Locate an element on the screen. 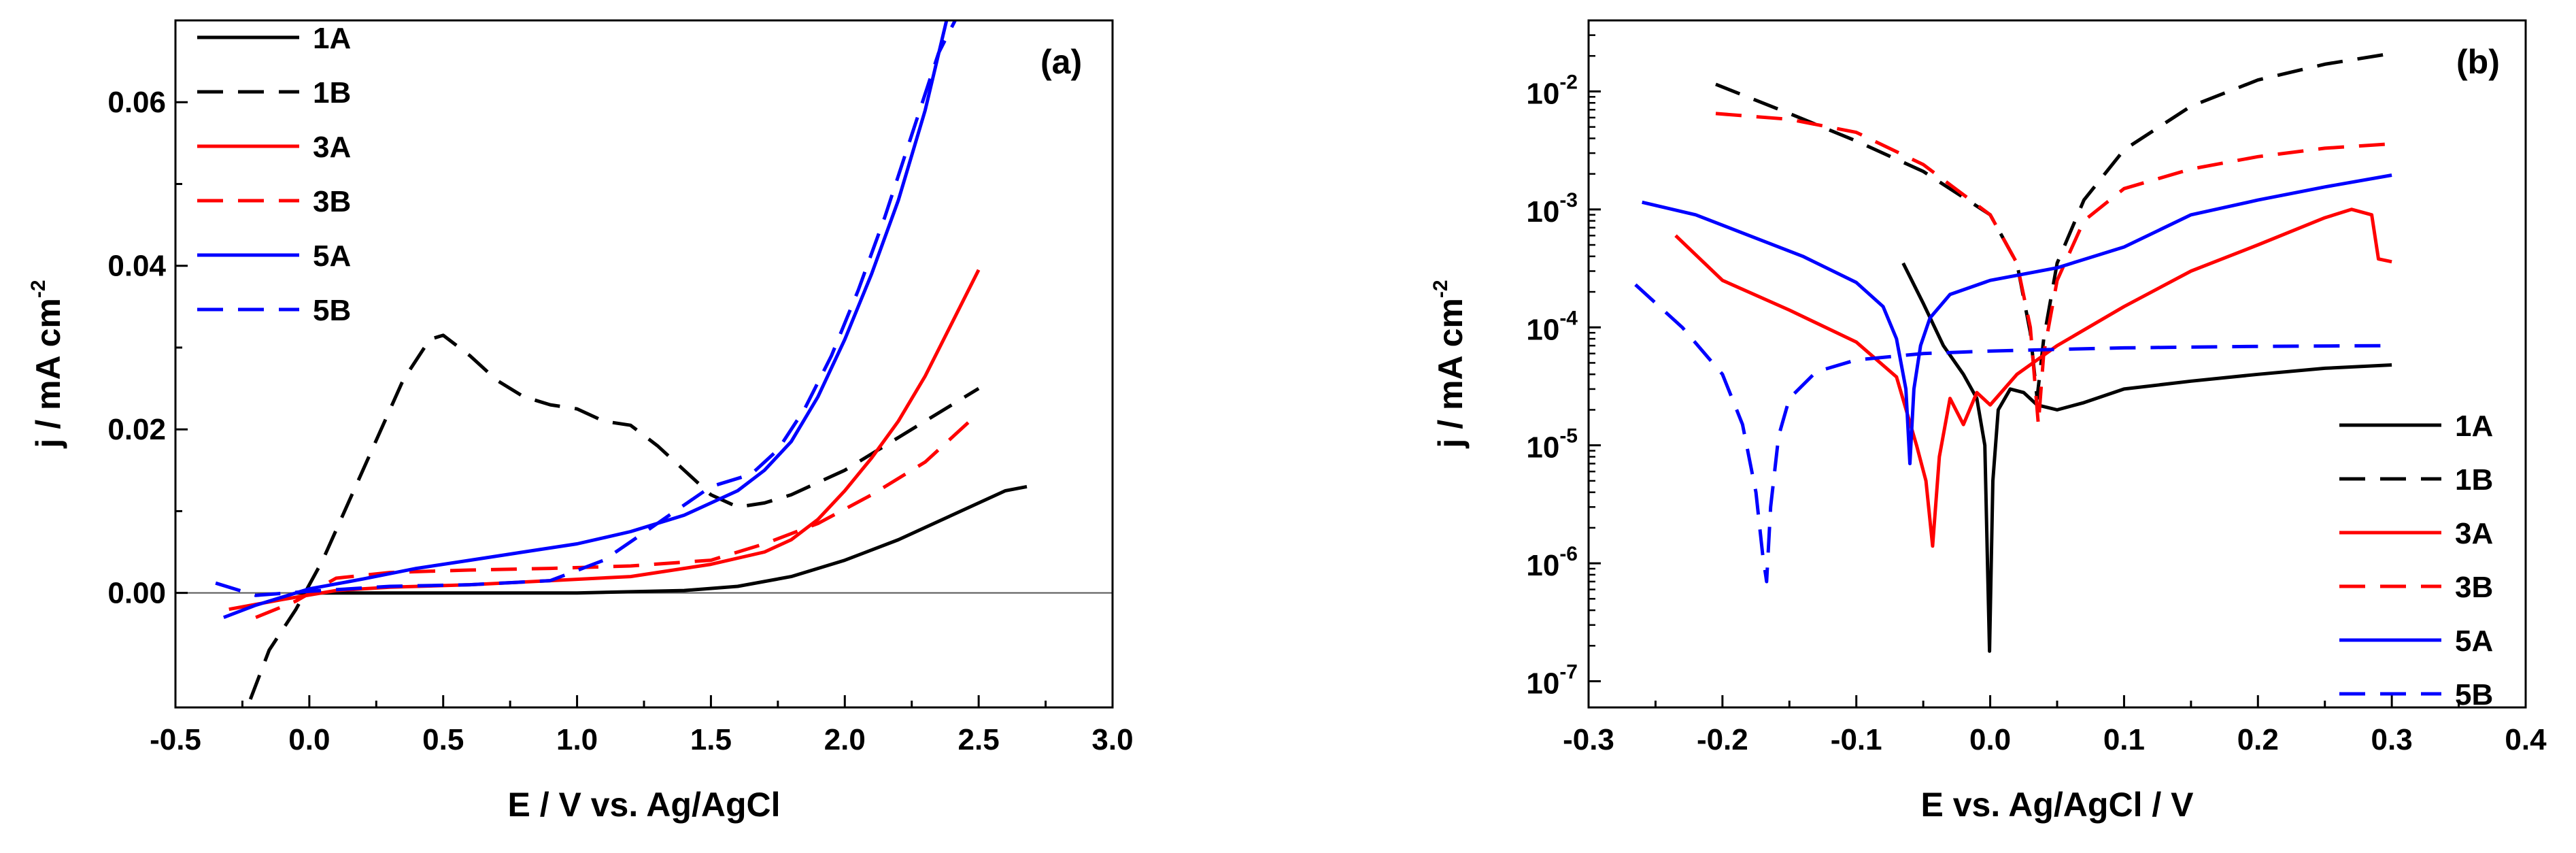 The height and width of the screenshot is (853, 2576). chart-b-y-tick-label: 10⁻² is located at coordinates (1552, 90).